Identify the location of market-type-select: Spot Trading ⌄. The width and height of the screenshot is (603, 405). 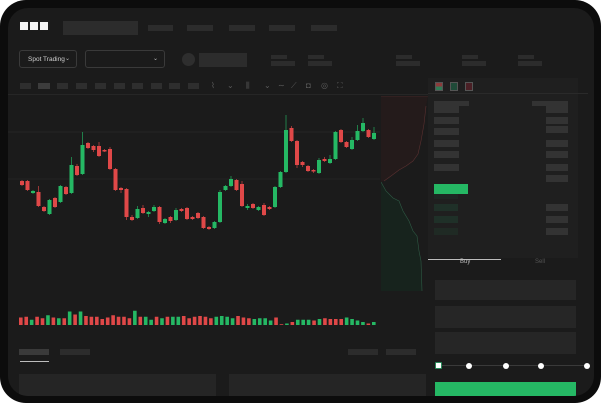
(48, 59).